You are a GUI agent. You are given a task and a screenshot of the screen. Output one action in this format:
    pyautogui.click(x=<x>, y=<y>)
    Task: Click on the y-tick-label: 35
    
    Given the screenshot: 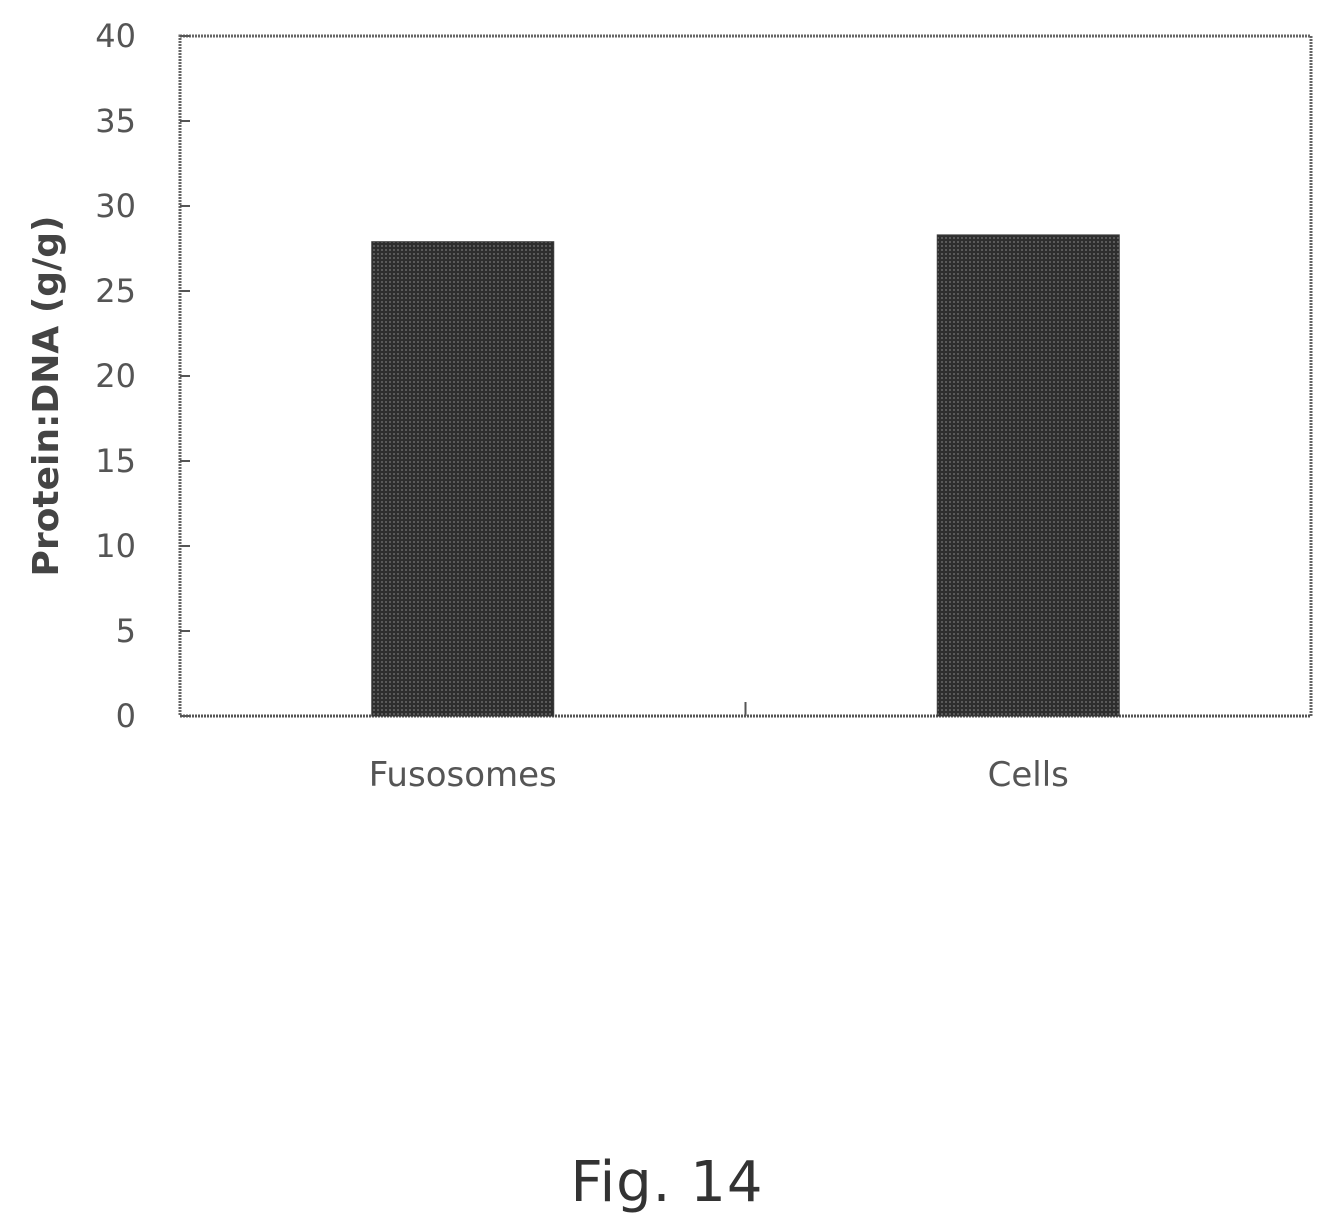 What is the action you would take?
    pyautogui.click(x=115, y=121)
    